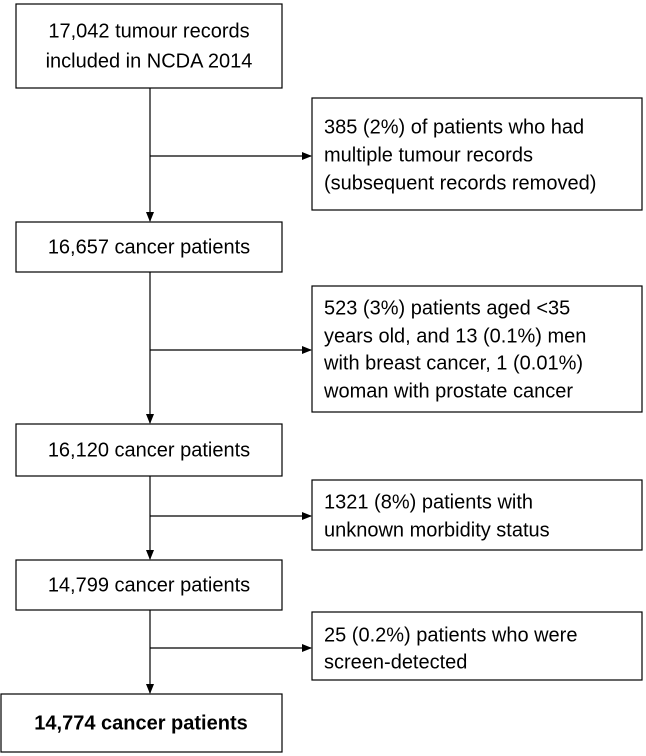  What do you see at coordinates (149, 61) in the screenshot?
I see `box-text: included in NCDA 2014` at bounding box center [149, 61].